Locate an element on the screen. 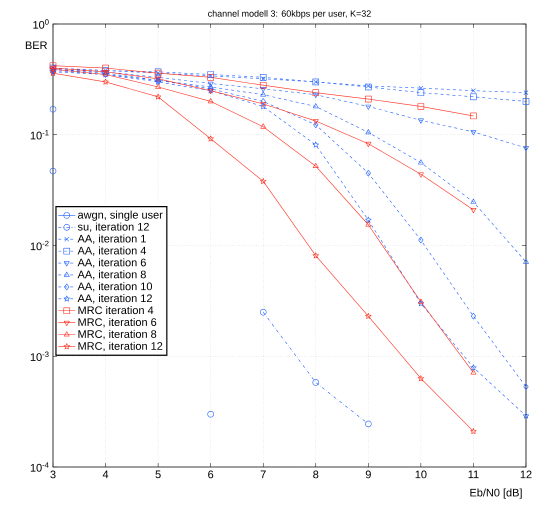 The width and height of the screenshot is (539, 516). legend-label: MRC, iteration 8 is located at coordinates (117, 335).